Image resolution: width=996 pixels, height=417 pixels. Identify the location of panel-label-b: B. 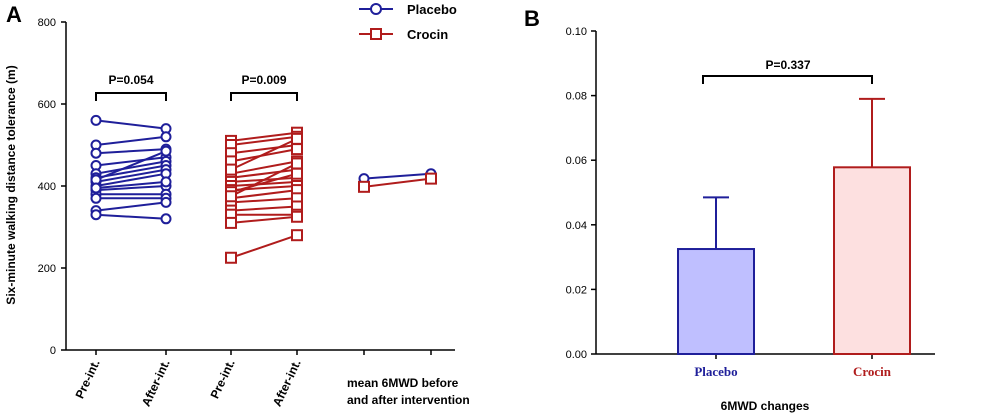
(532, 18).